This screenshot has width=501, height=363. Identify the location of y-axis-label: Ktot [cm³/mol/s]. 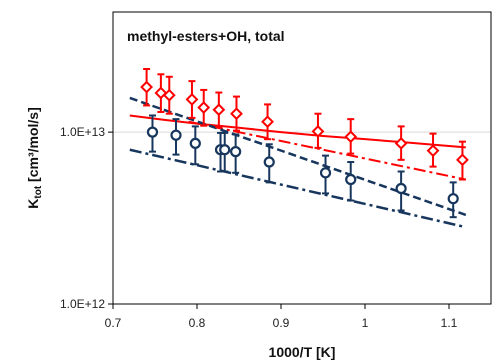
(34, 157).